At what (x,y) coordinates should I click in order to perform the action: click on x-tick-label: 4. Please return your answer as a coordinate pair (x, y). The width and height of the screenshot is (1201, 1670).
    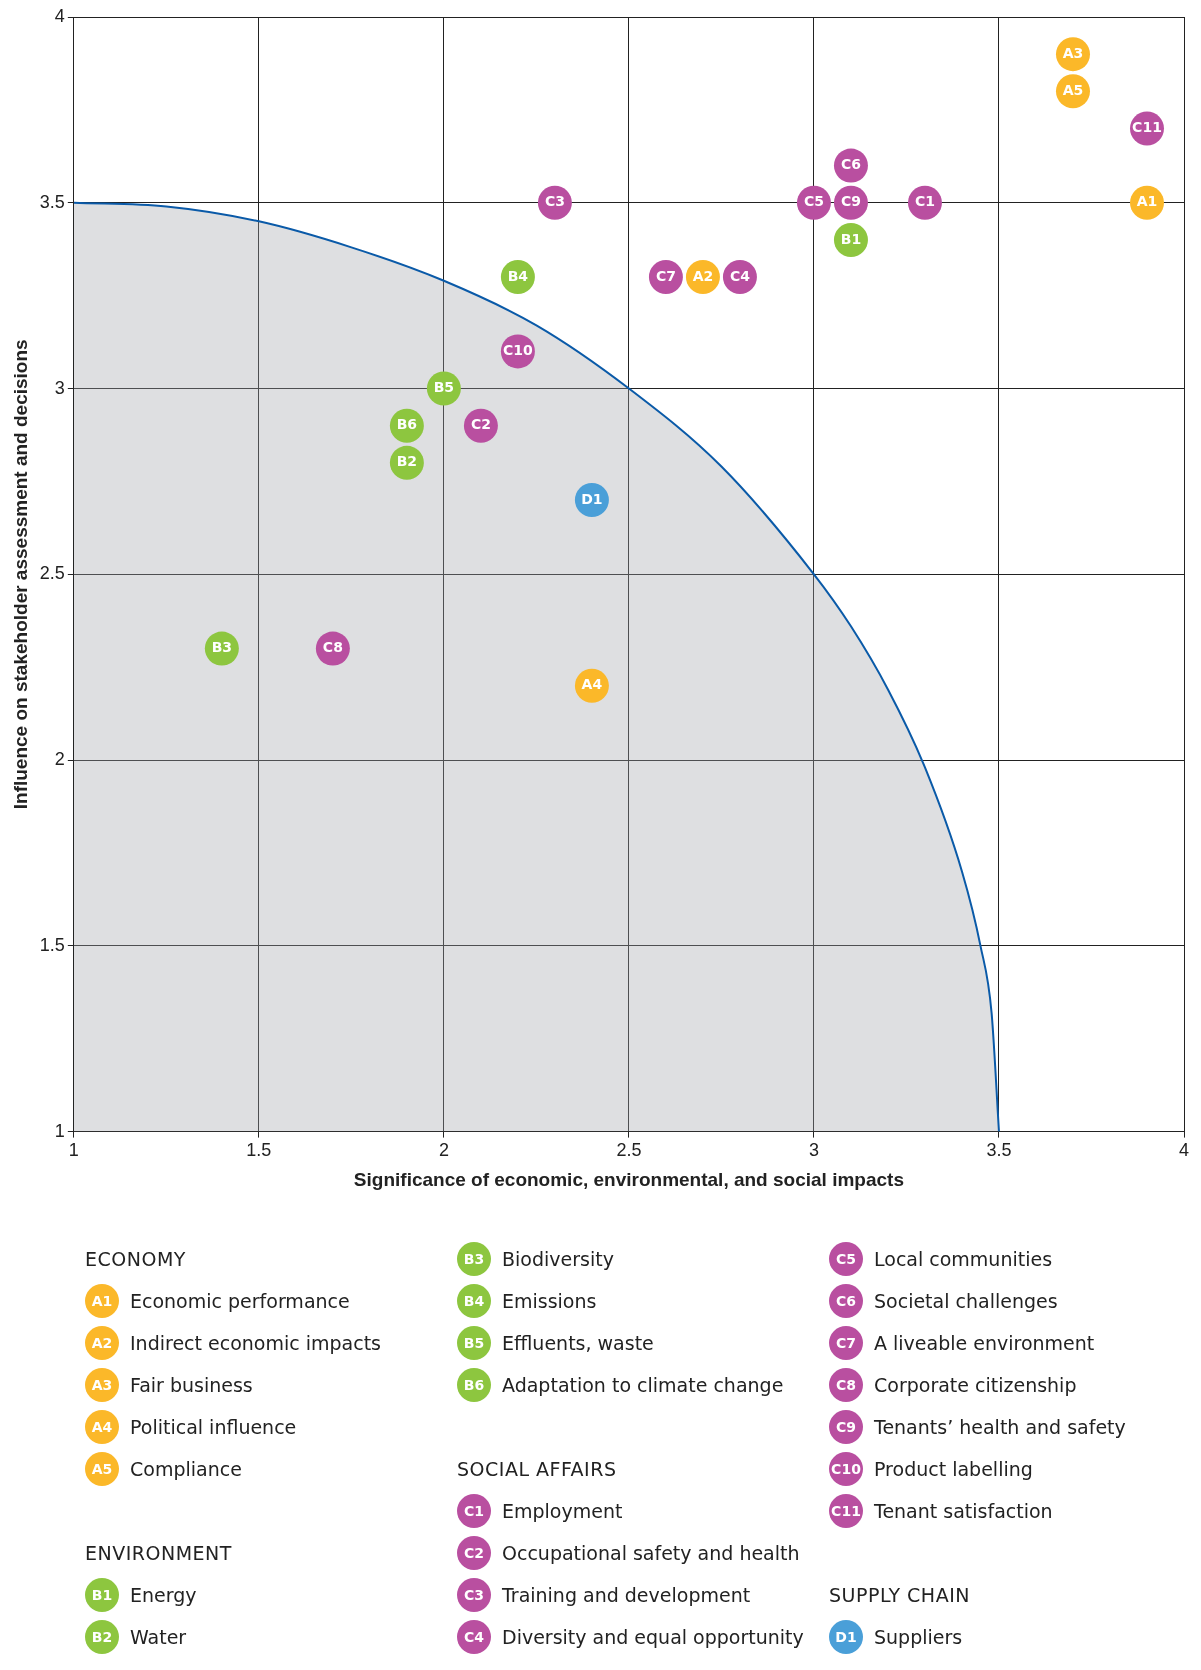
    Looking at the image, I should click on (1184, 1150).